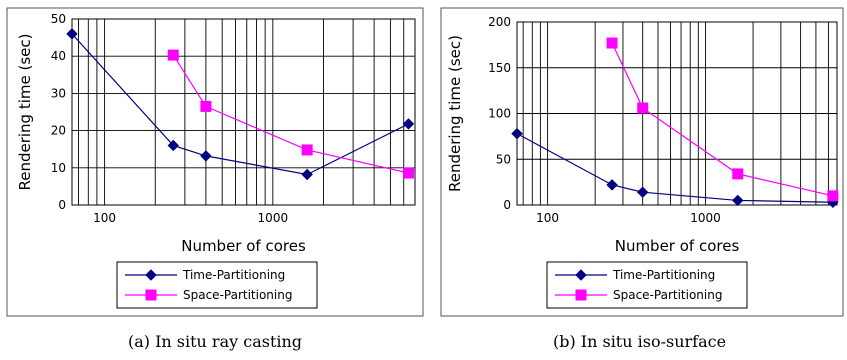  What do you see at coordinates (233, 275) in the screenshot?
I see `chart-a-legend-label-time: Time-Partitioning` at bounding box center [233, 275].